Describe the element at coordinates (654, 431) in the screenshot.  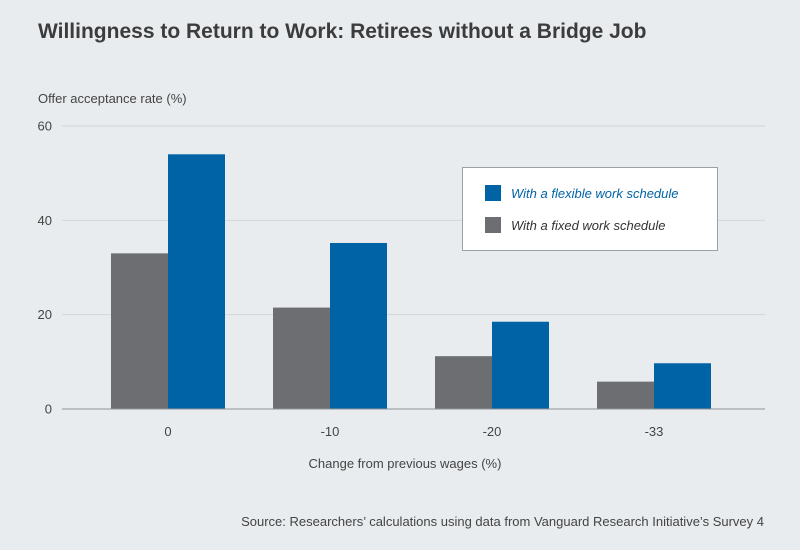
I see `x-tick-label: -33` at that location.